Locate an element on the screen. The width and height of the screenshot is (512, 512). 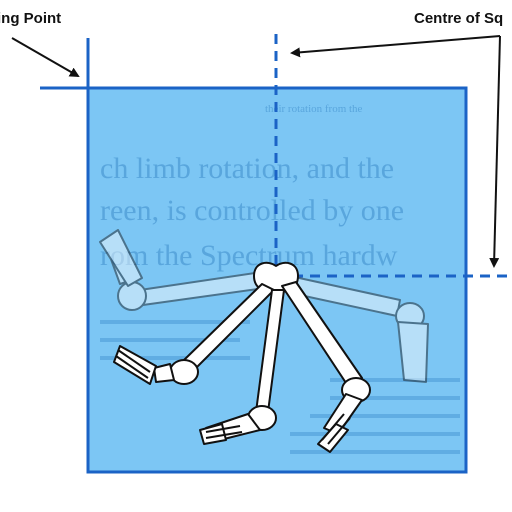
background-line-3: rom the Spectrum hardw is located at coordinates (249, 255).